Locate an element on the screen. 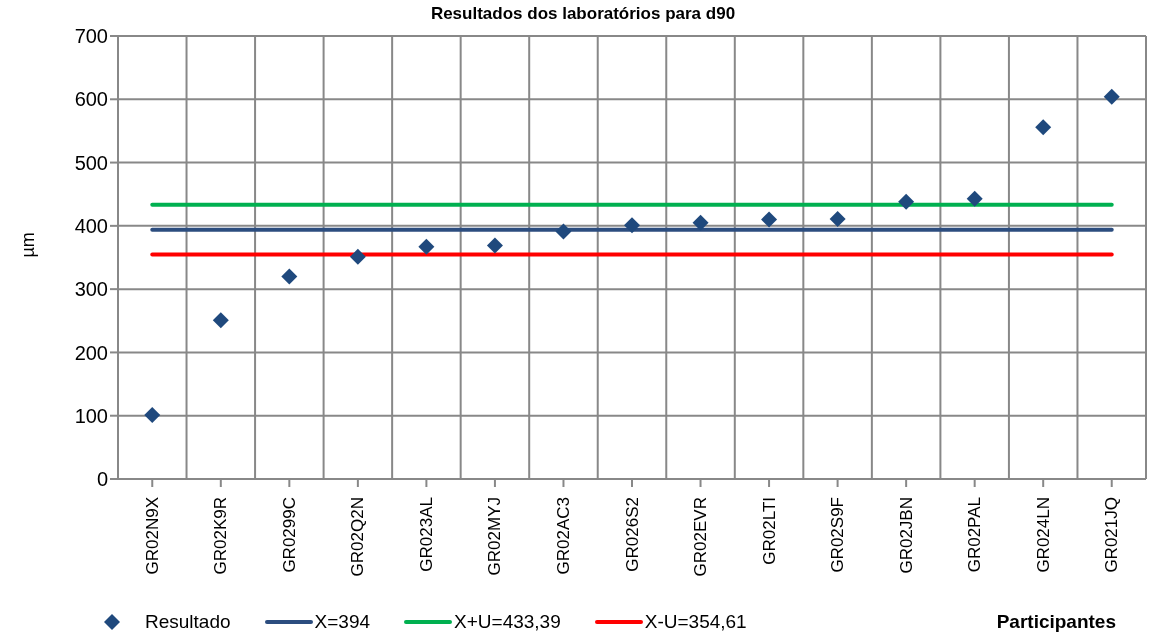 The height and width of the screenshot is (637, 1165). y-tick-label: 500 is located at coordinates (91, 162).